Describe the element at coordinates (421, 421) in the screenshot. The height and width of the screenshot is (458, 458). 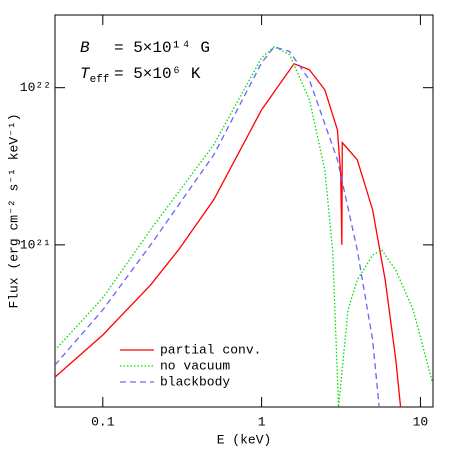
I see `x-tick-label: 10` at that location.